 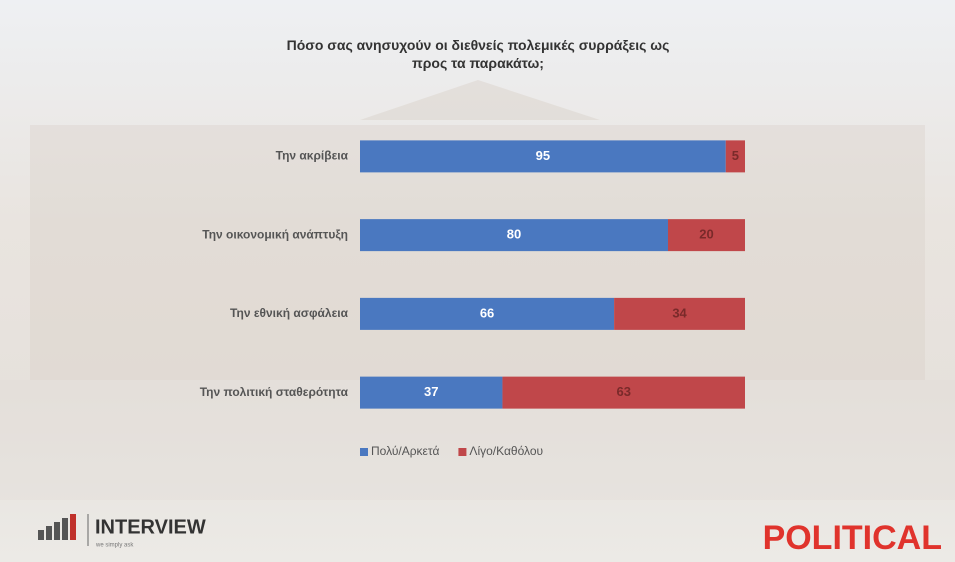 What do you see at coordinates (405, 451) in the screenshot?
I see `legend-label: Πολύ/Αρκετά` at bounding box center [405, 451].